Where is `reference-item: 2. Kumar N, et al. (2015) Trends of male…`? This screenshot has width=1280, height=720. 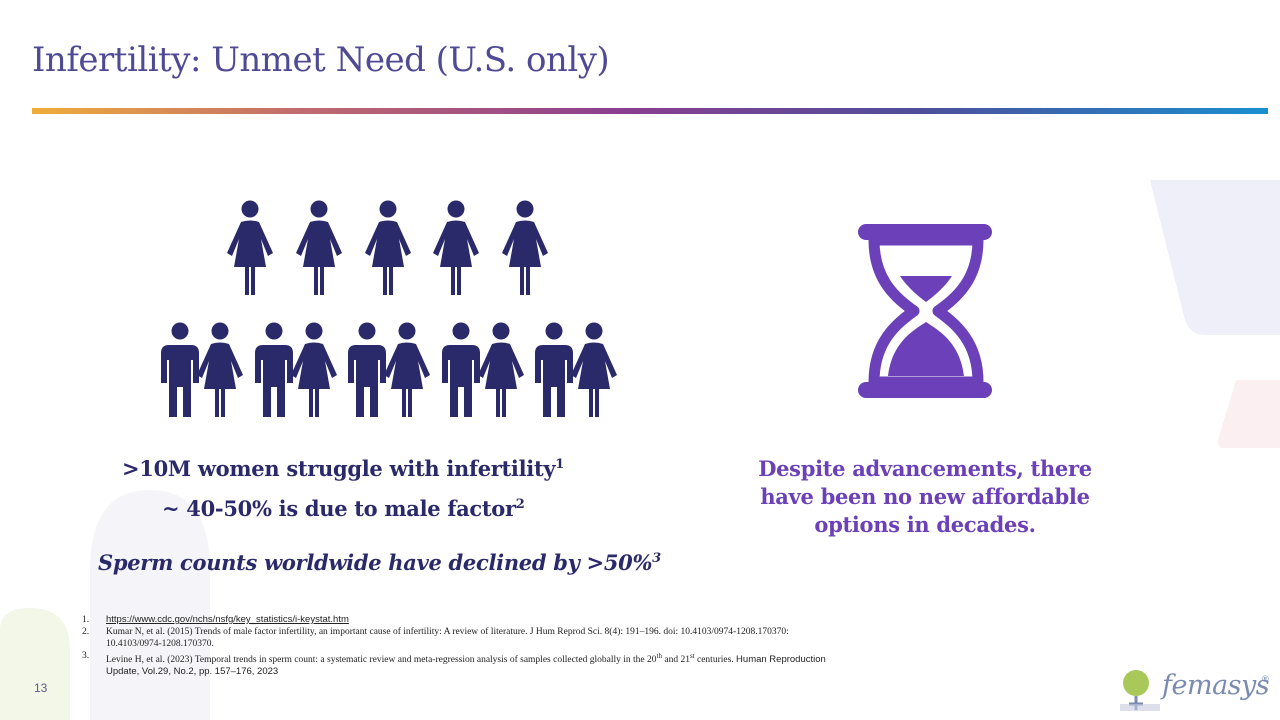 reference-item: 2. Kumar N, et al. (2015) Trends of male… is located at coordinates (435, 638).